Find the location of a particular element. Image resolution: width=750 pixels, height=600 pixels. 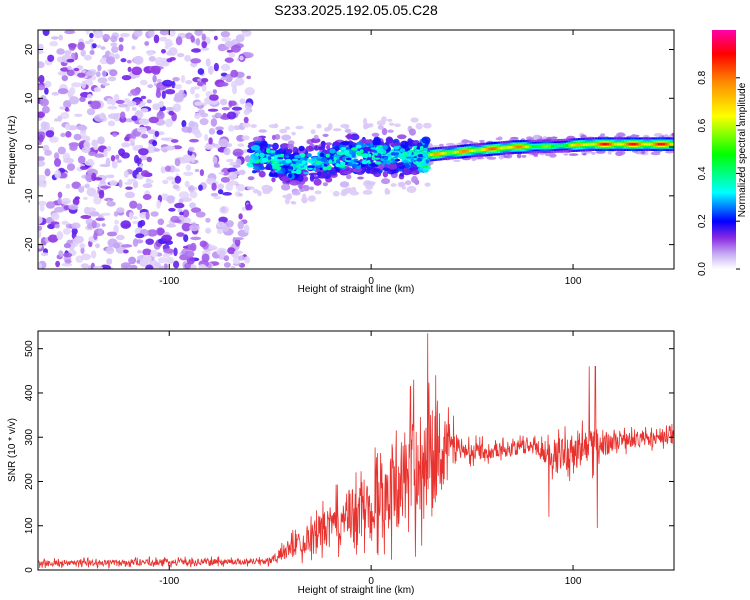

spectrogram-y-tick-label: -10 is located at coordinates (29, 195).